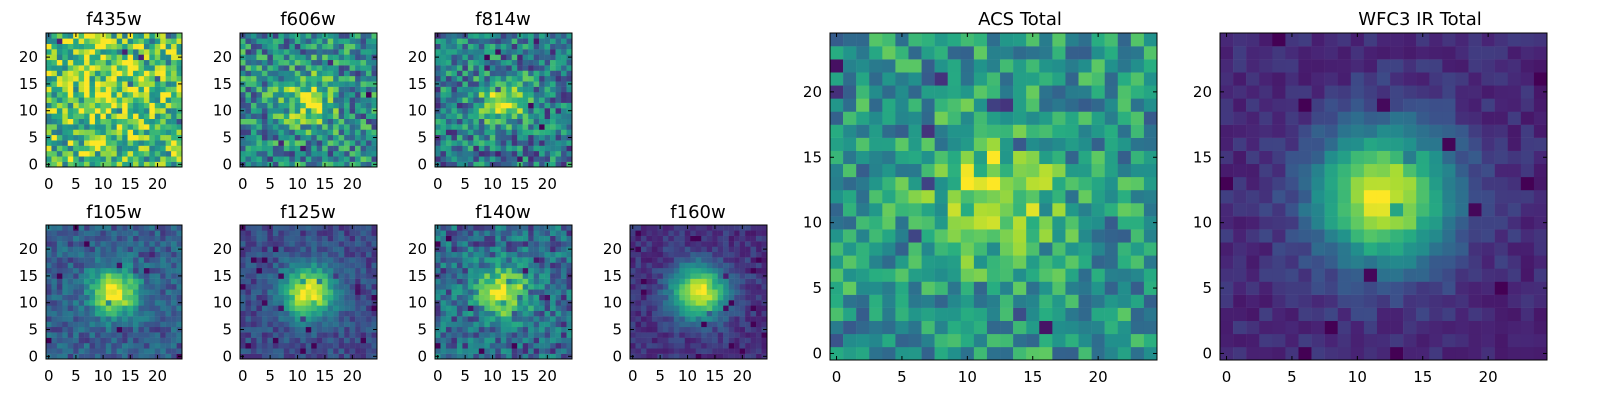  Describe the element at coordinates (76, 184) in the screenshot. I see `x-tick-label: 5` at that location.